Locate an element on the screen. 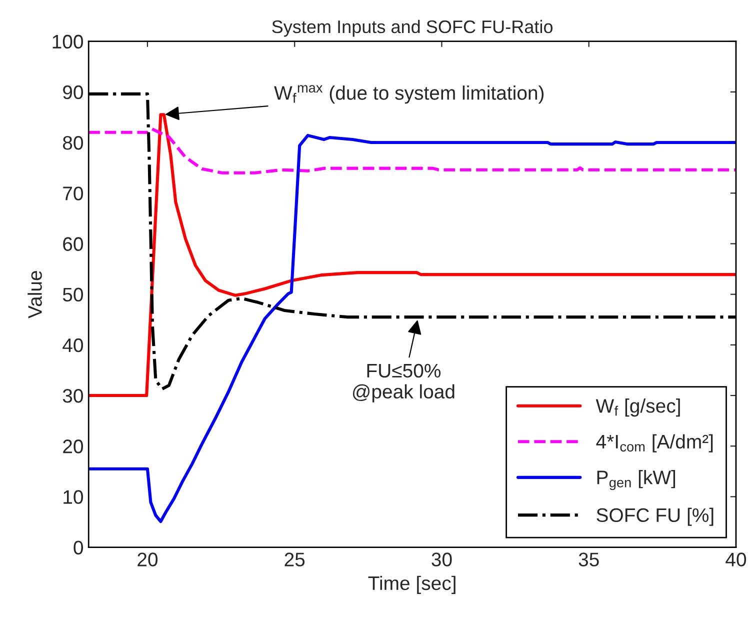 This screenshot has width=751, height=617. y-tick-label: 70 is located at coordinates (73, 193).